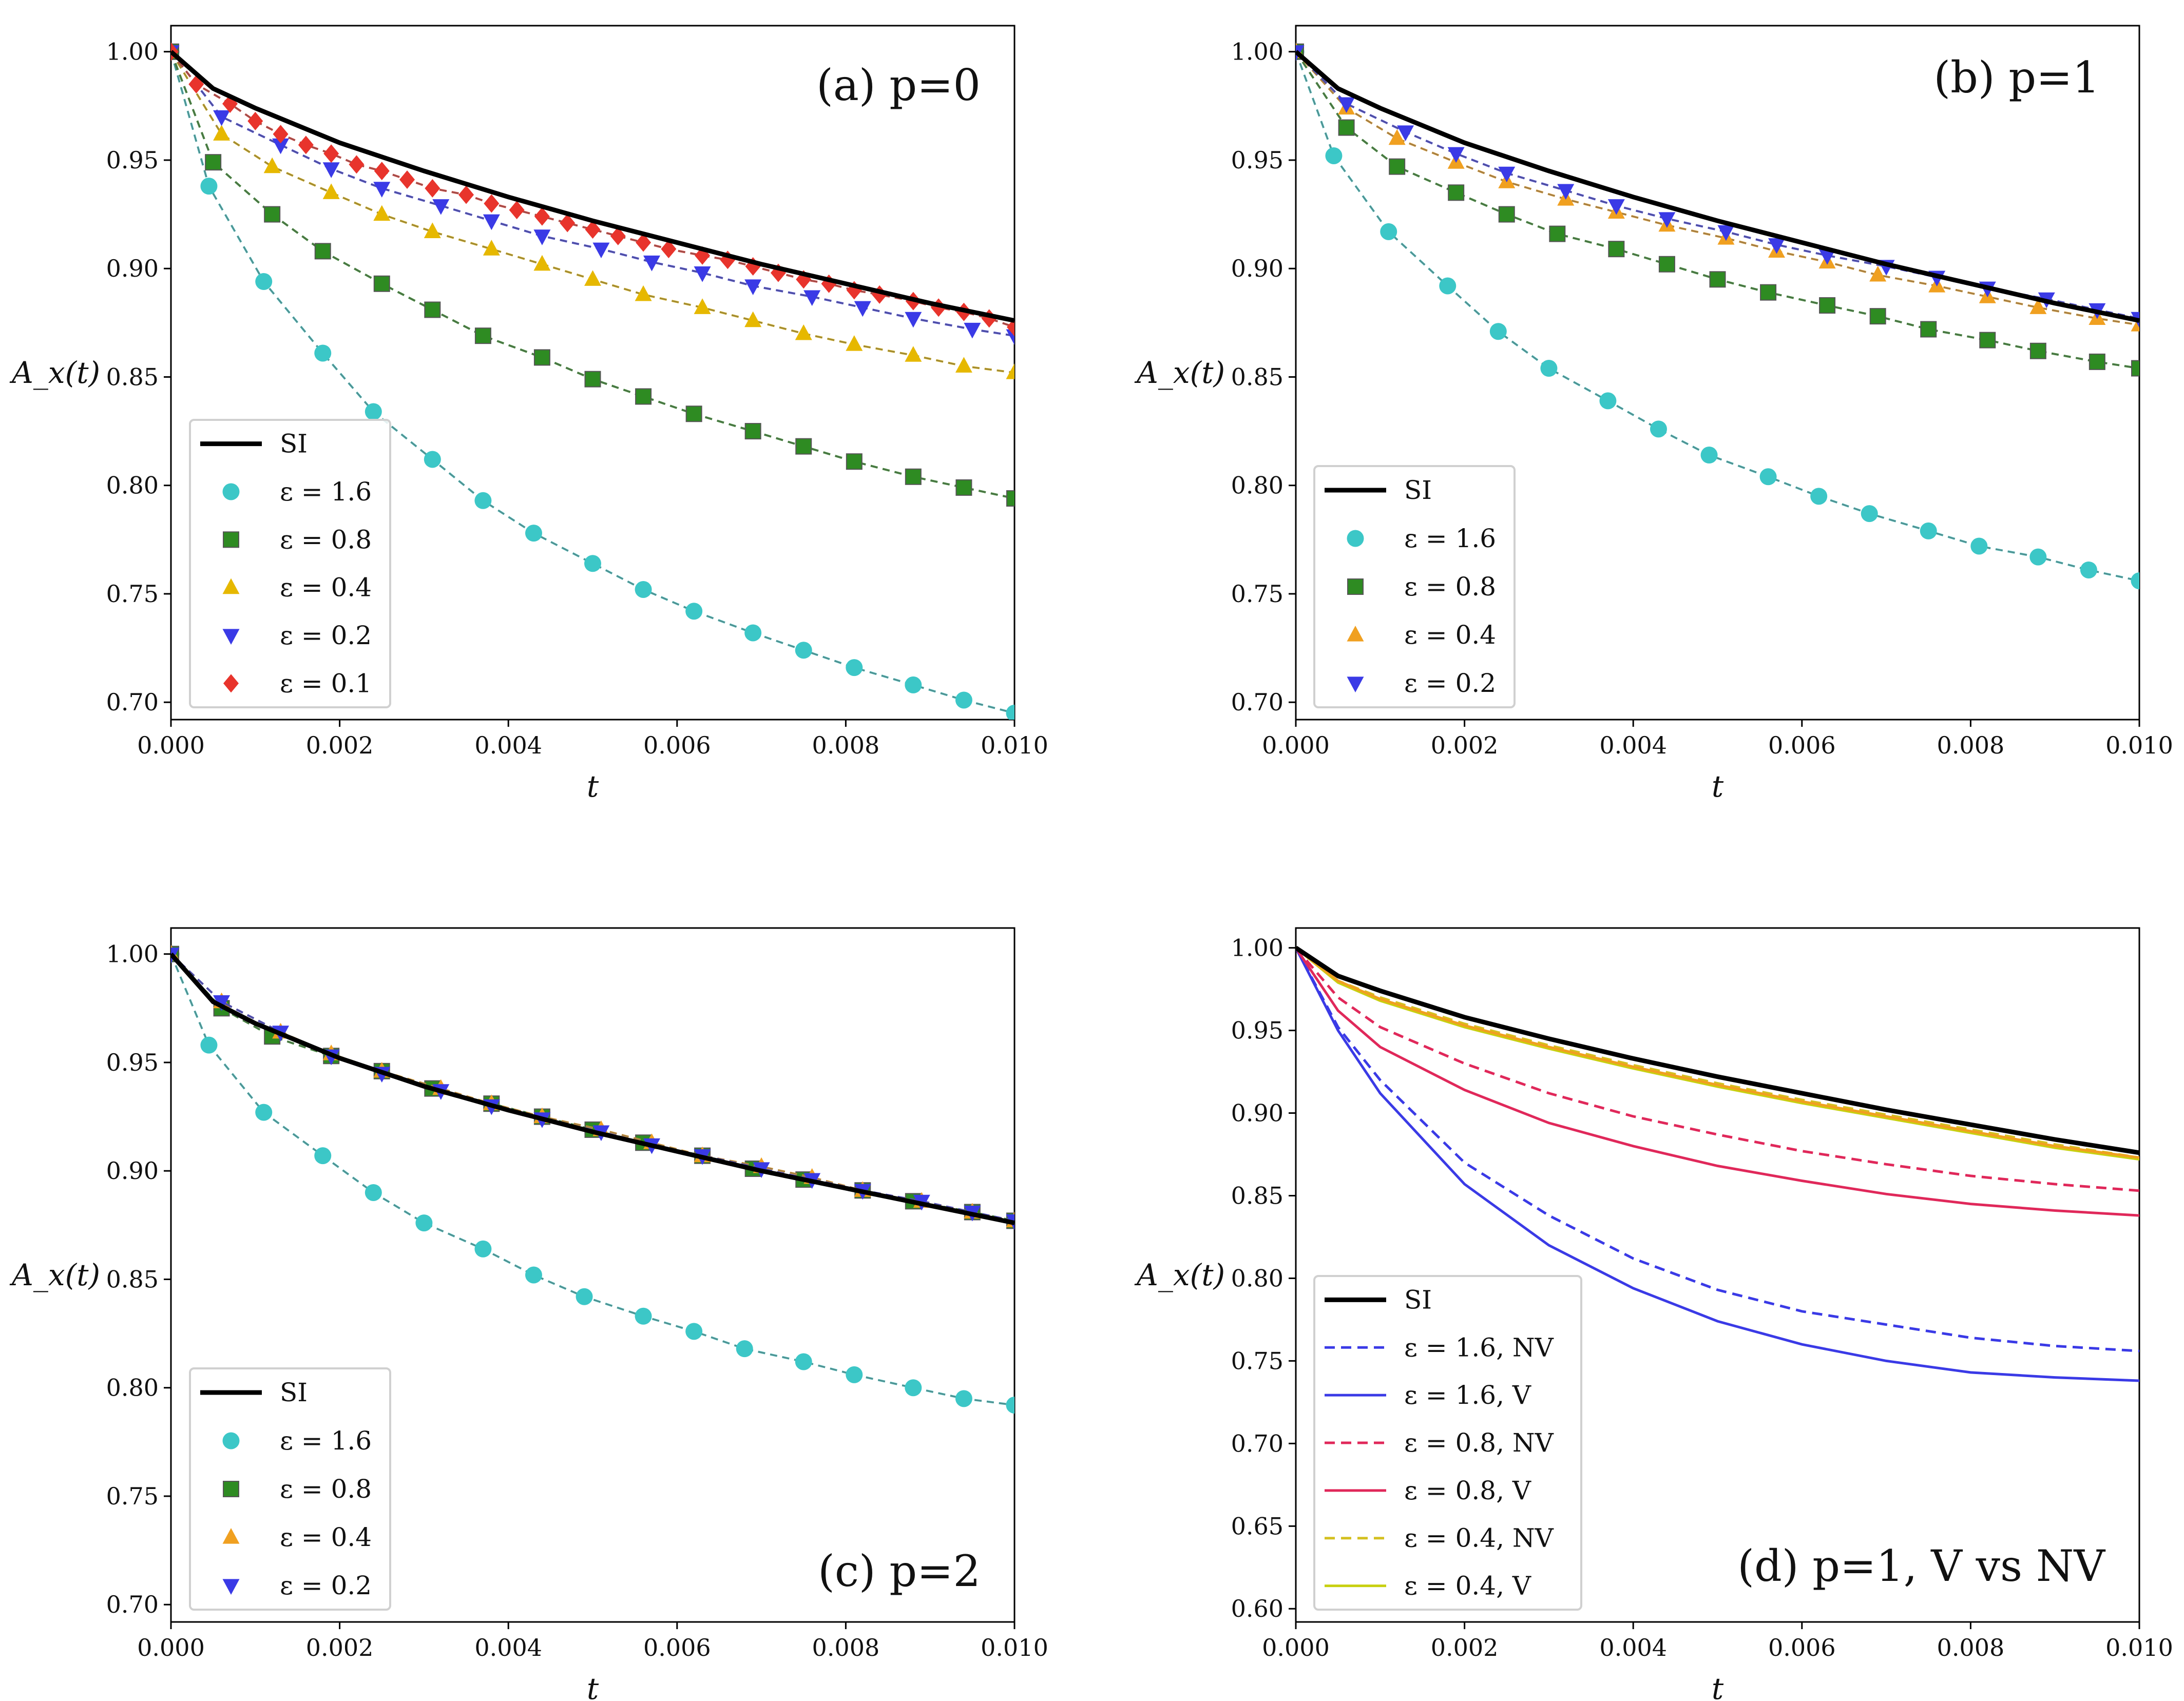  I want to click on x-tick-label: 0.002, so click(340, 745).